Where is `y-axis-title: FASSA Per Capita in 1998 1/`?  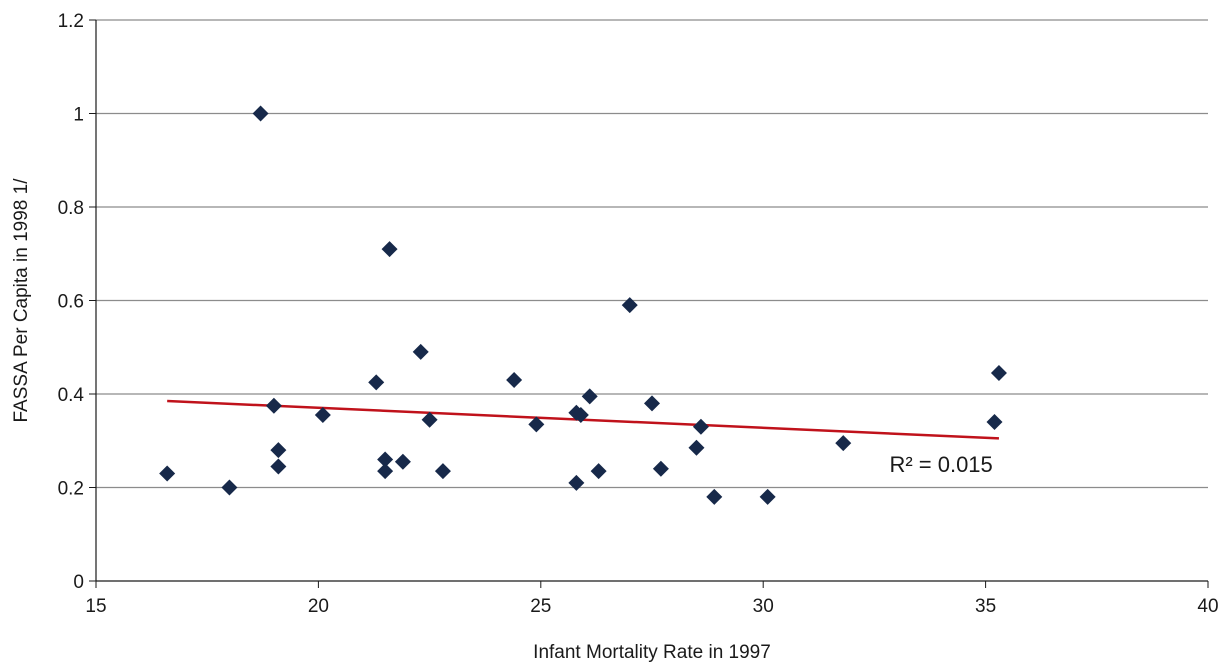
y-axis-title: FASSA Per Capita in 1998 1/ is located at coordinates (21, 300).